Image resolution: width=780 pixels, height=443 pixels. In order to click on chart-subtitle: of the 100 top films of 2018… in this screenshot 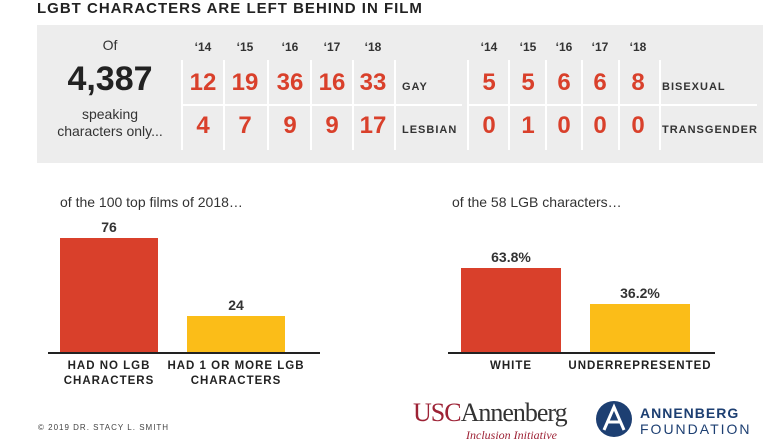, I will do `click(151, 202)`.